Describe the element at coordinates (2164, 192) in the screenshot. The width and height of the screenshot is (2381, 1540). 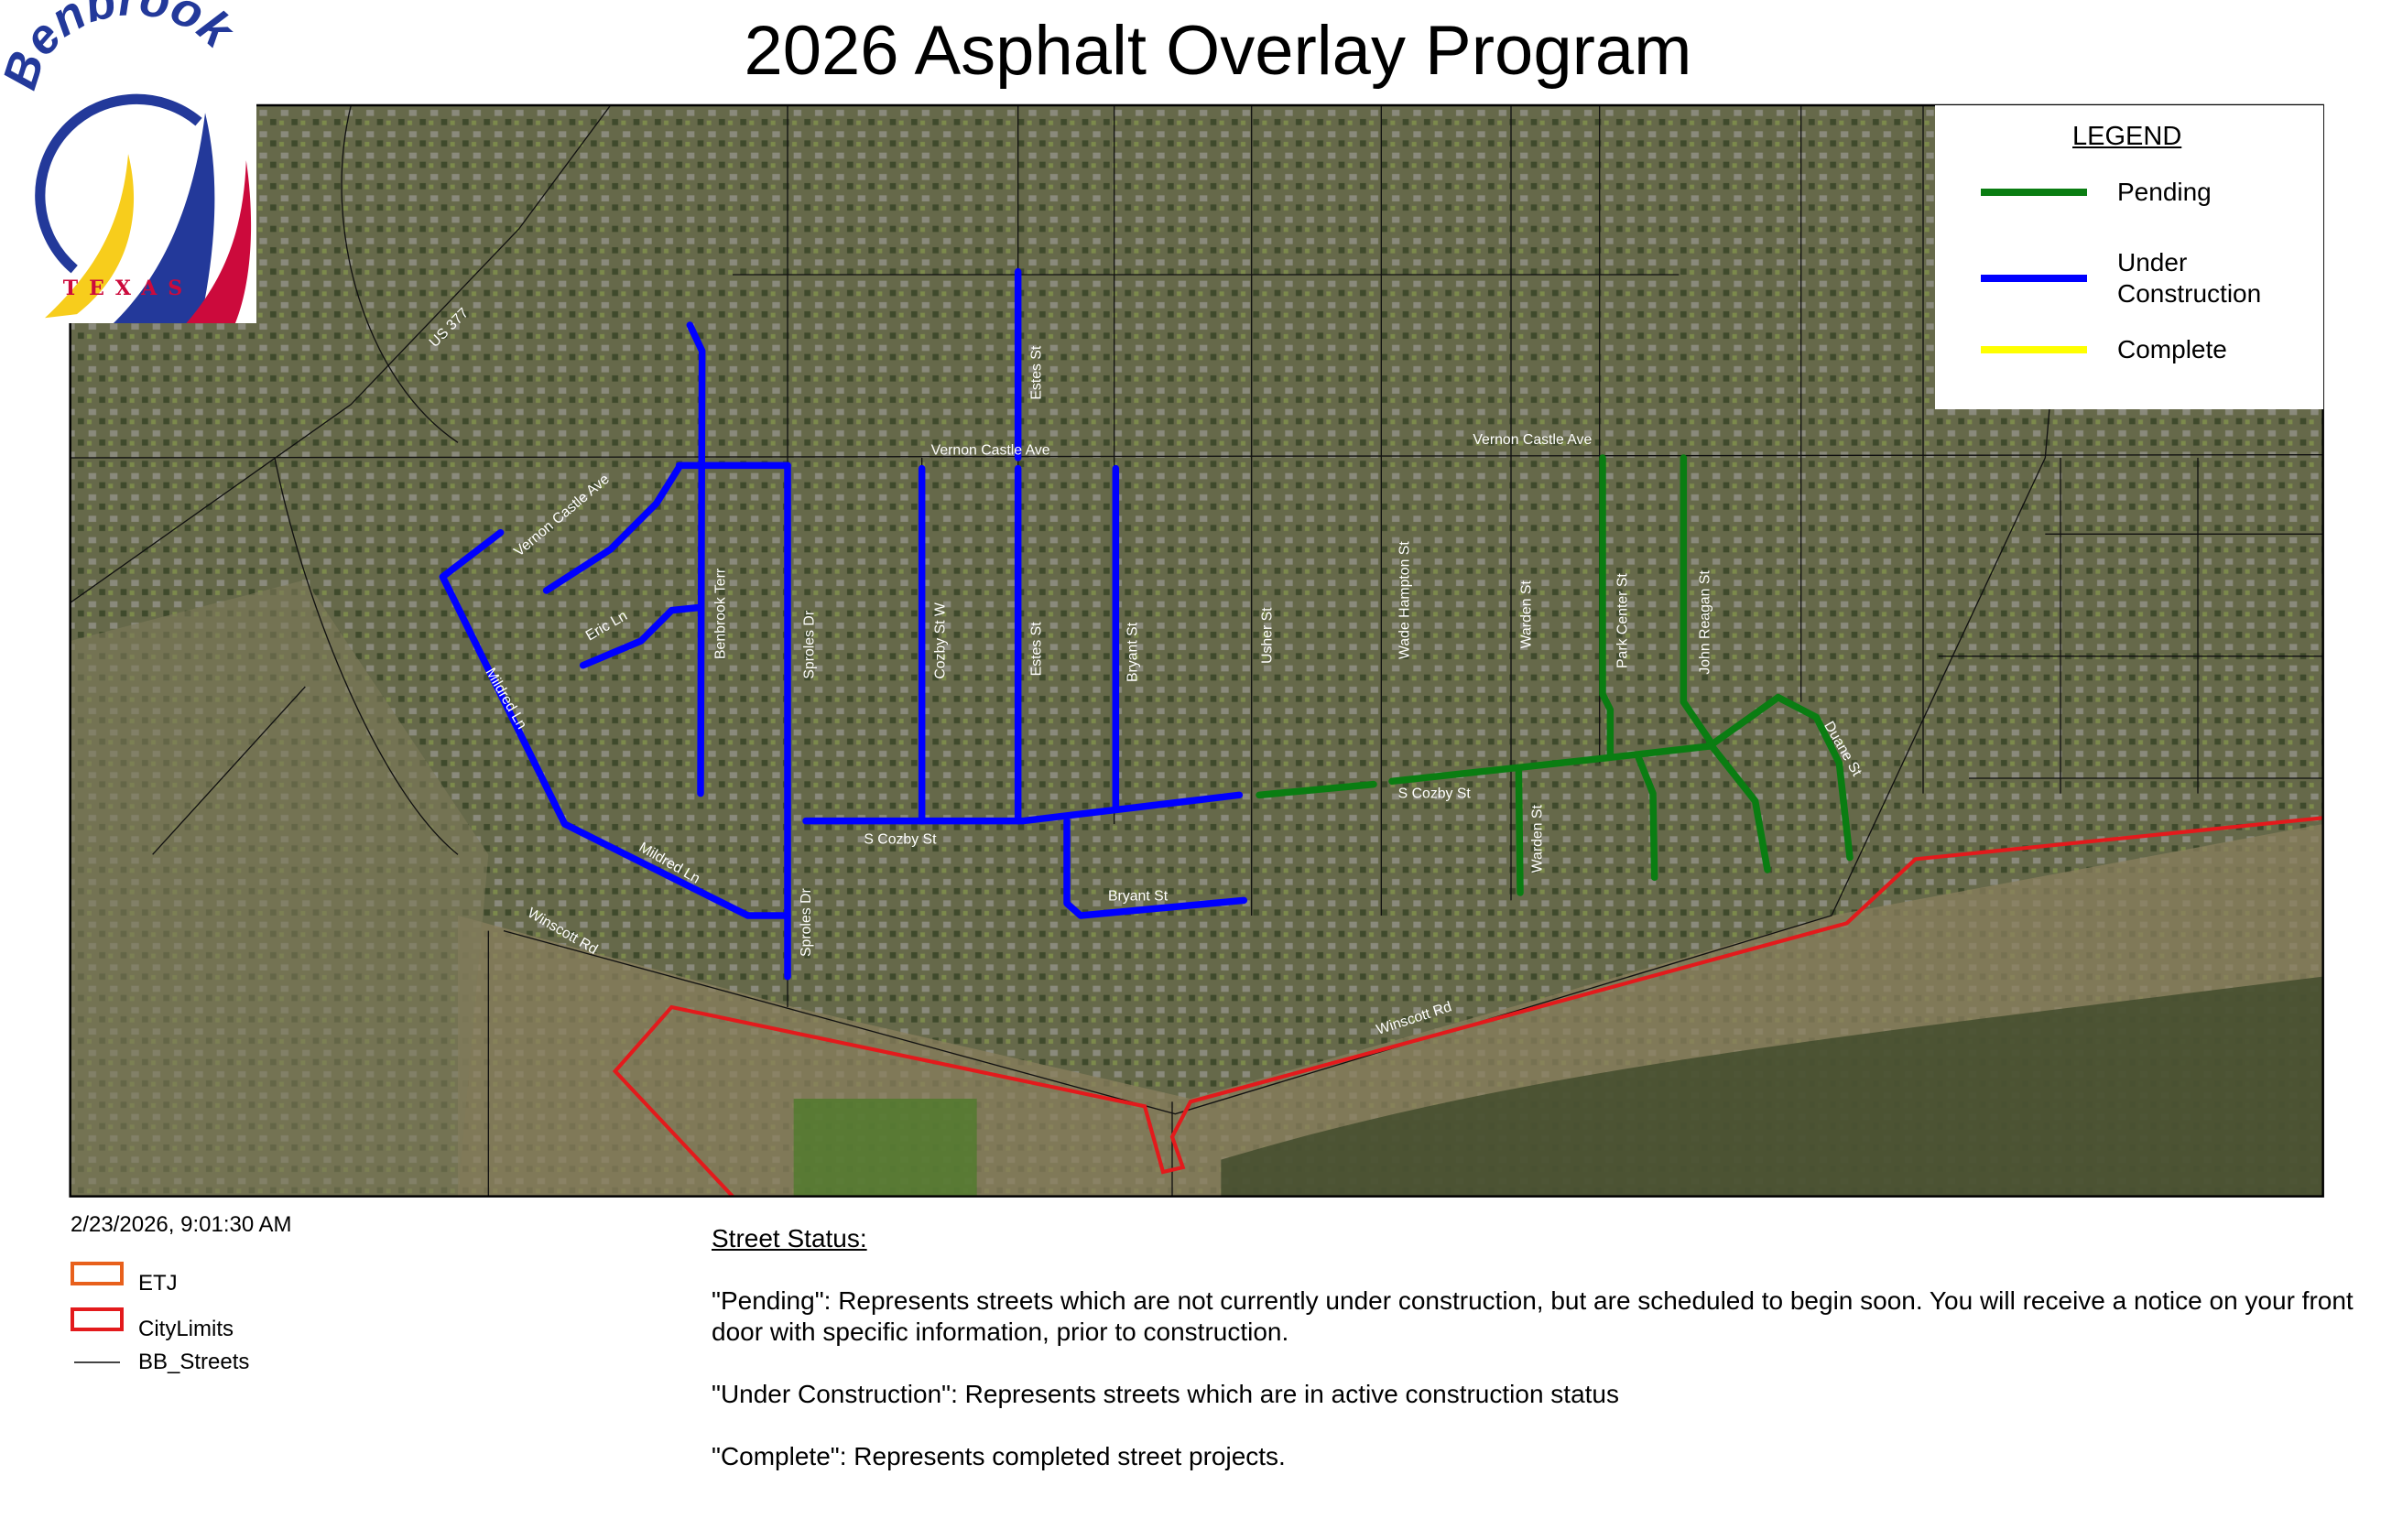
I see `legend-label: Pending` at that location.